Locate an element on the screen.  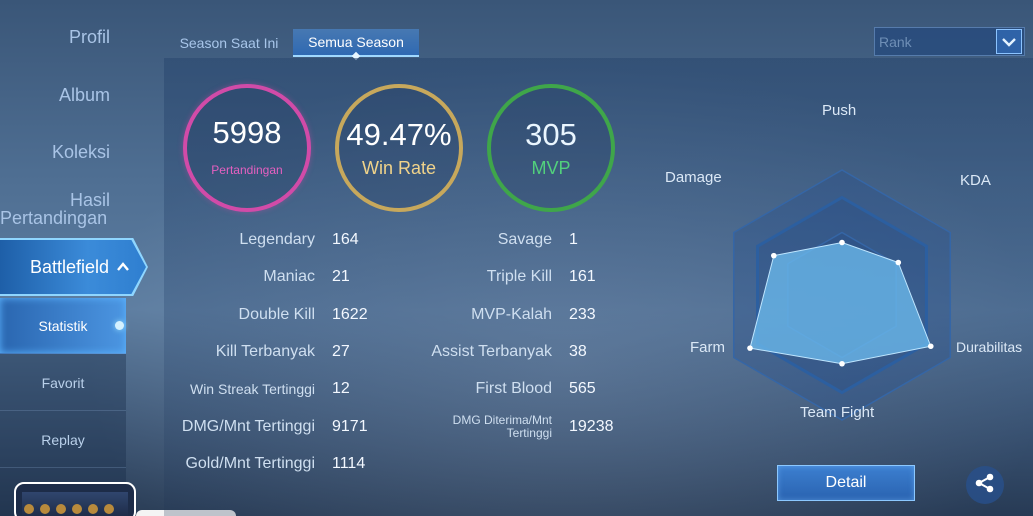
share-button is located at coordinates (985, 485).